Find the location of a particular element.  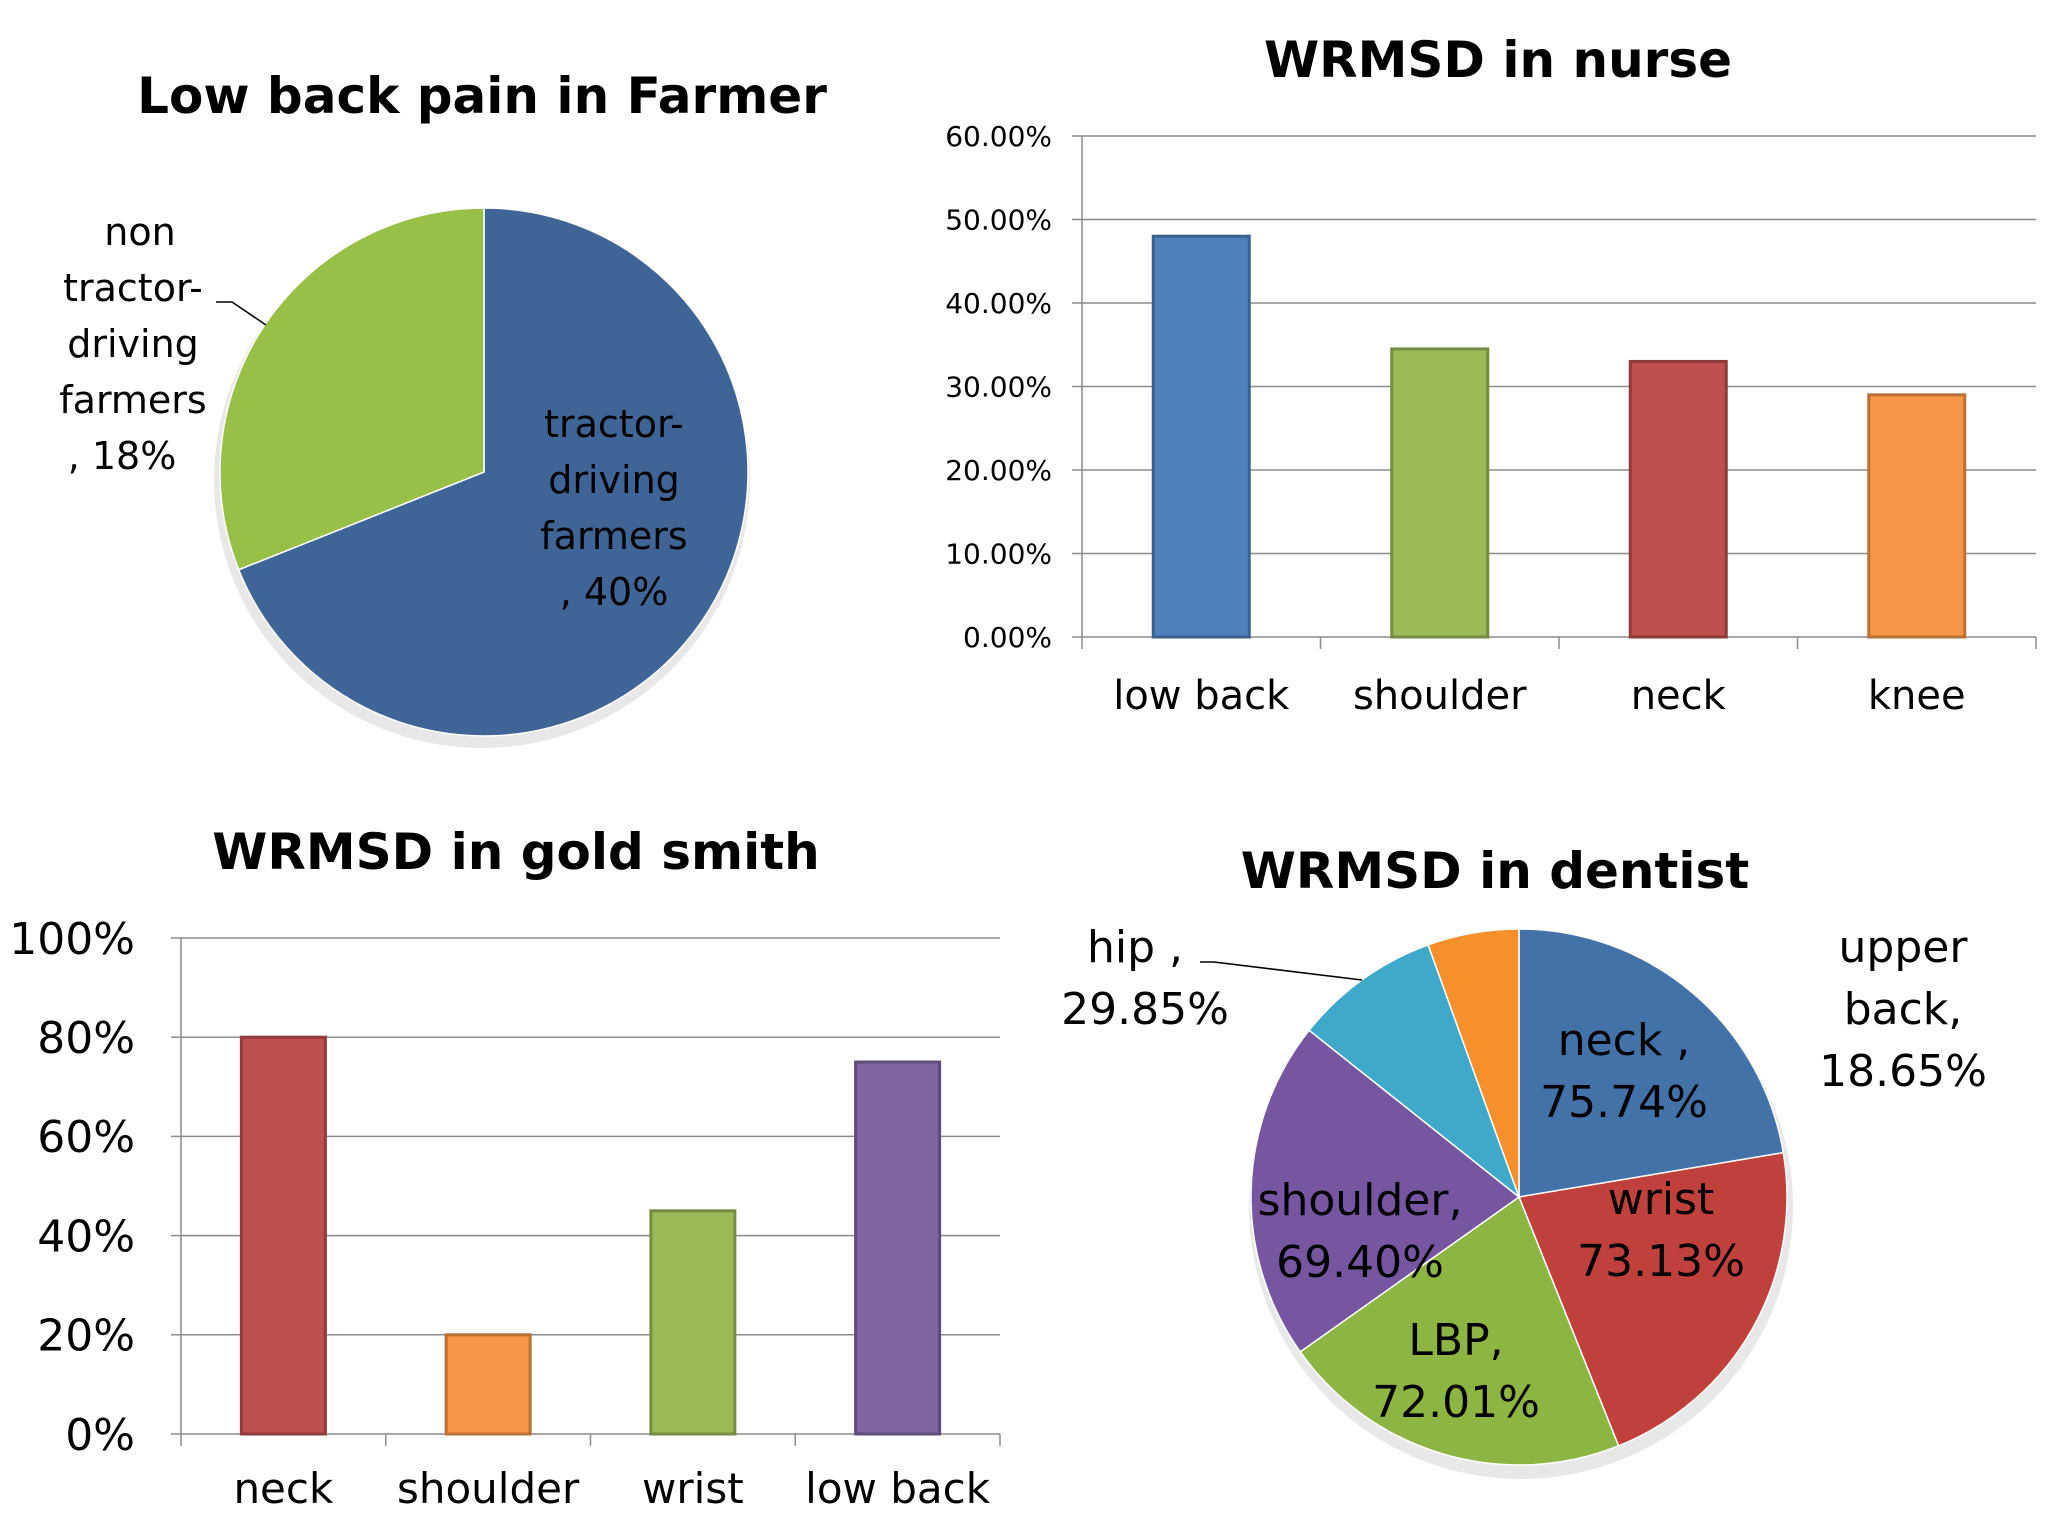

dentist-pie-slice-LBP is located at coordinates (1459, 1330).